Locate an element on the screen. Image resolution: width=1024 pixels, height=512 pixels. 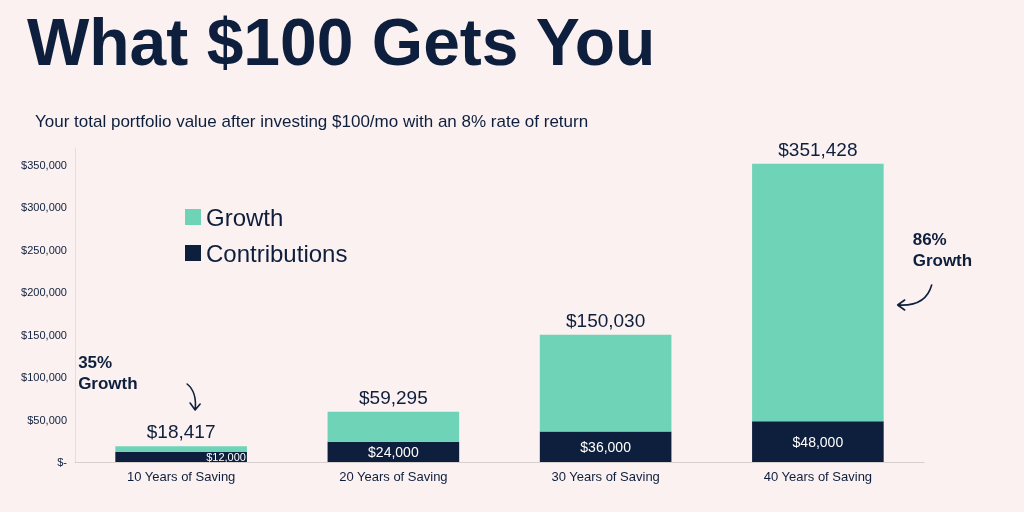
y-tick-label: $100,000 is located at coordinates (44, 377).